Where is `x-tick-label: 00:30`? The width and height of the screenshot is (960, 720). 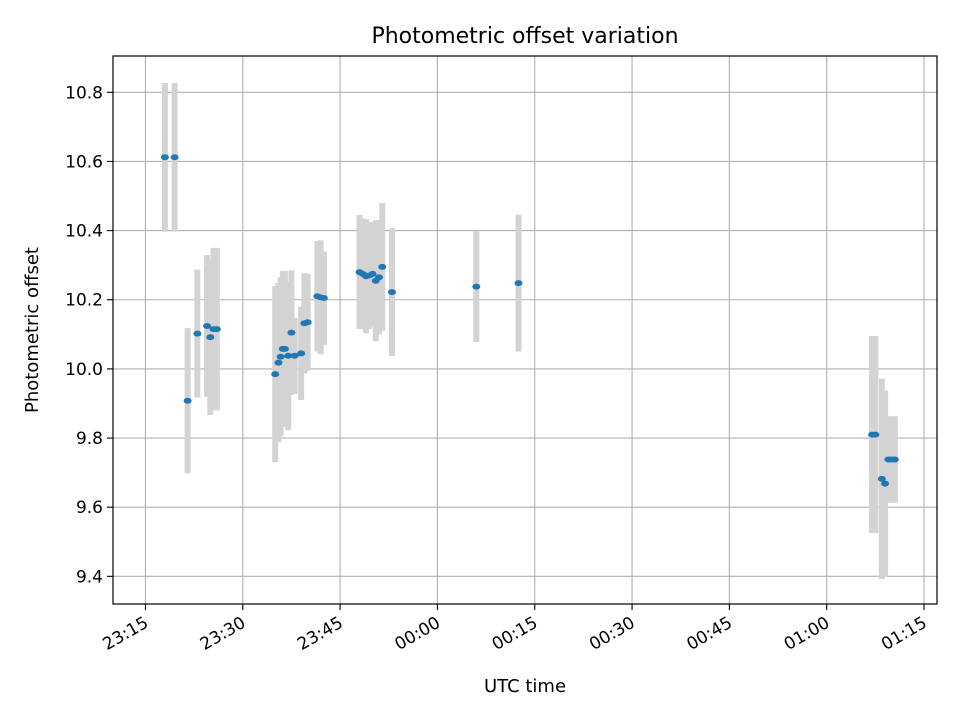
x-tick-label: 00:30 is located at coordinates (612, 634).